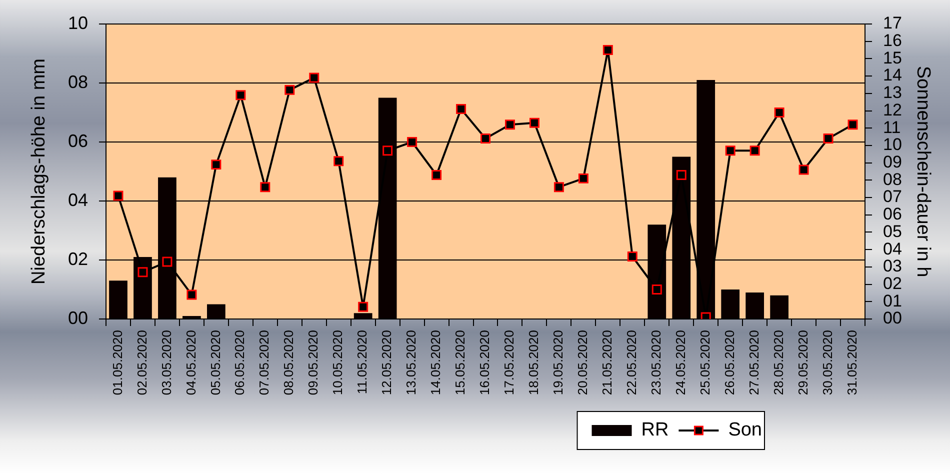 This screenshot has height=474, width=950. Describe the element at coordinates (754, 363) in the screenshot. I see `x-tick-label: 27.05.2020` at that location.